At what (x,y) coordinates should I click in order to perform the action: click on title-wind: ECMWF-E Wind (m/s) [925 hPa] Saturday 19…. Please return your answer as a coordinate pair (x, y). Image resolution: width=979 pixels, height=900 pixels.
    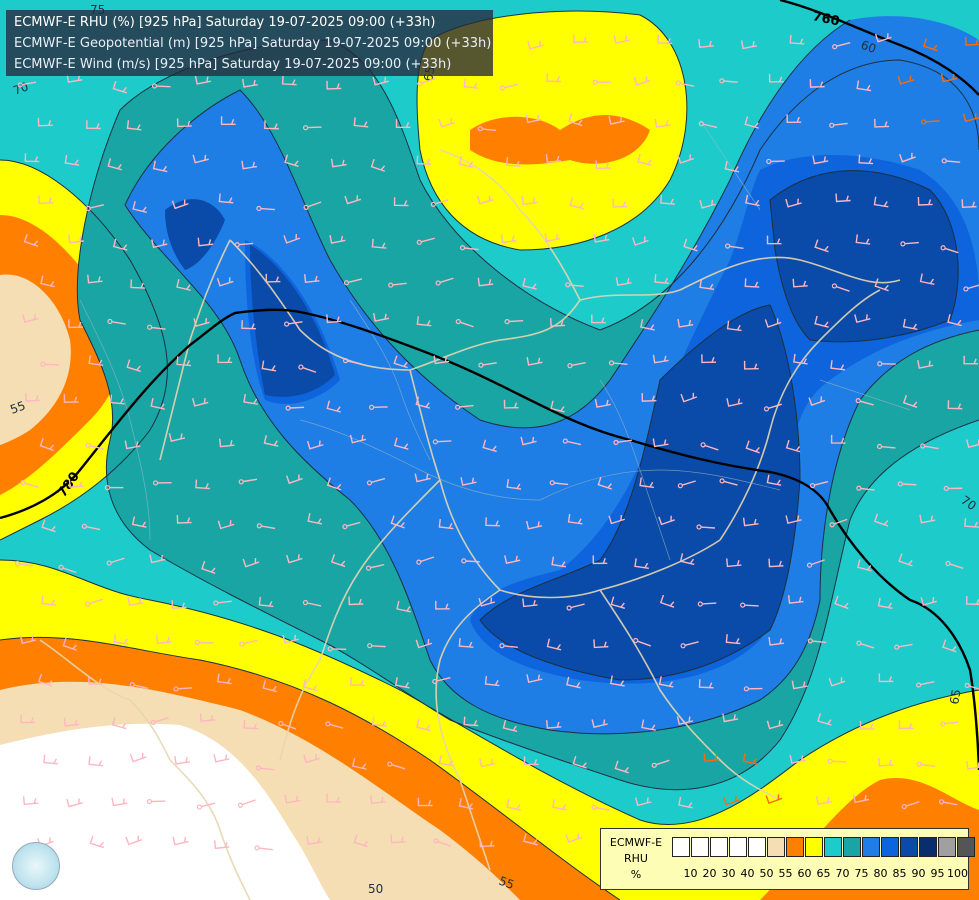
    Looking at the image, I should click on (233, 64).